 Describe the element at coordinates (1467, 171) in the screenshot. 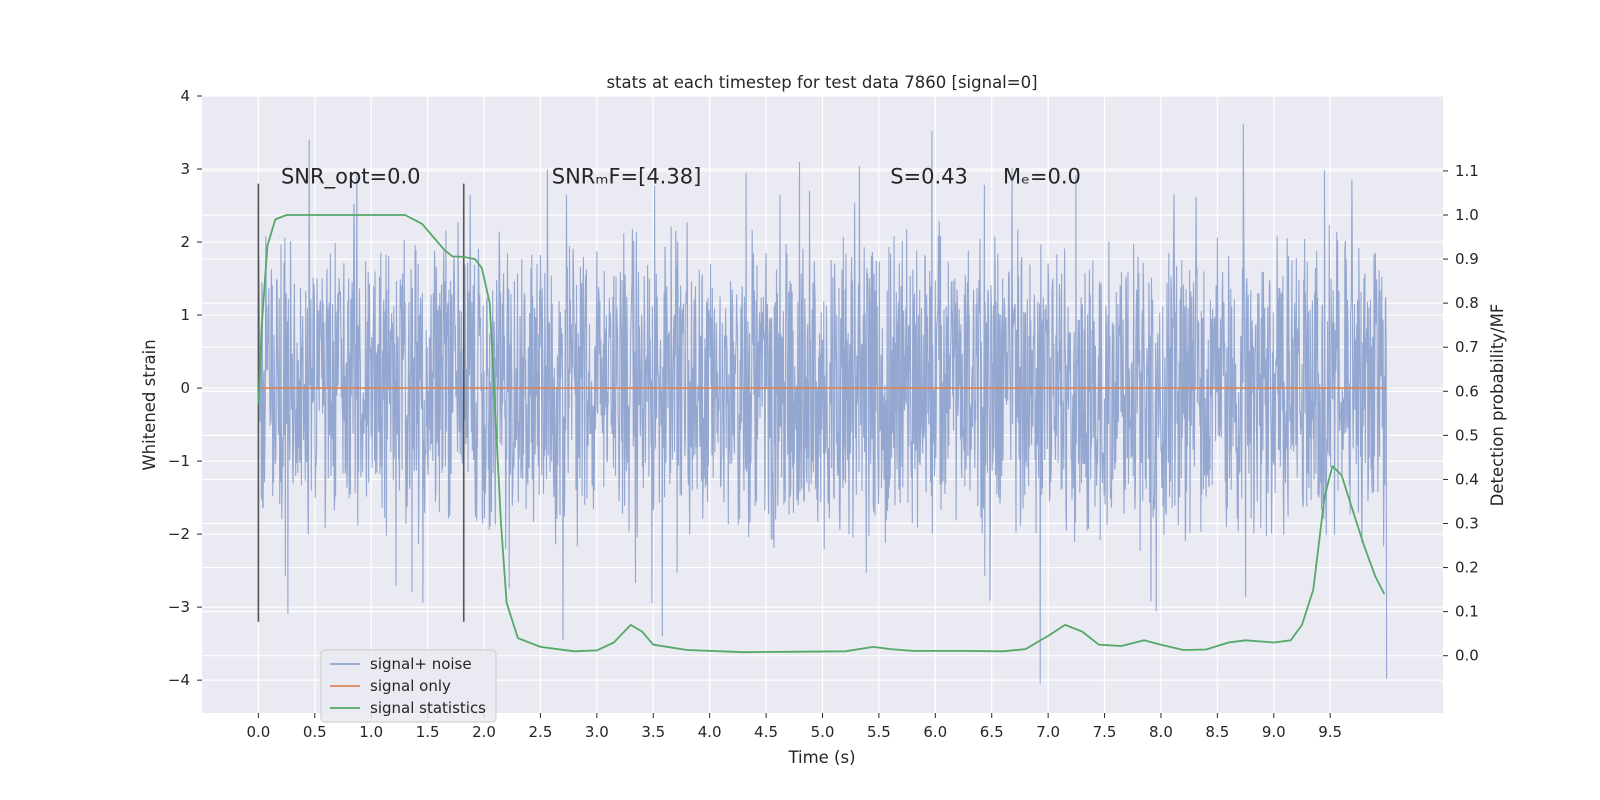

I see `y2-tick-label-0: 1.1` at that location.